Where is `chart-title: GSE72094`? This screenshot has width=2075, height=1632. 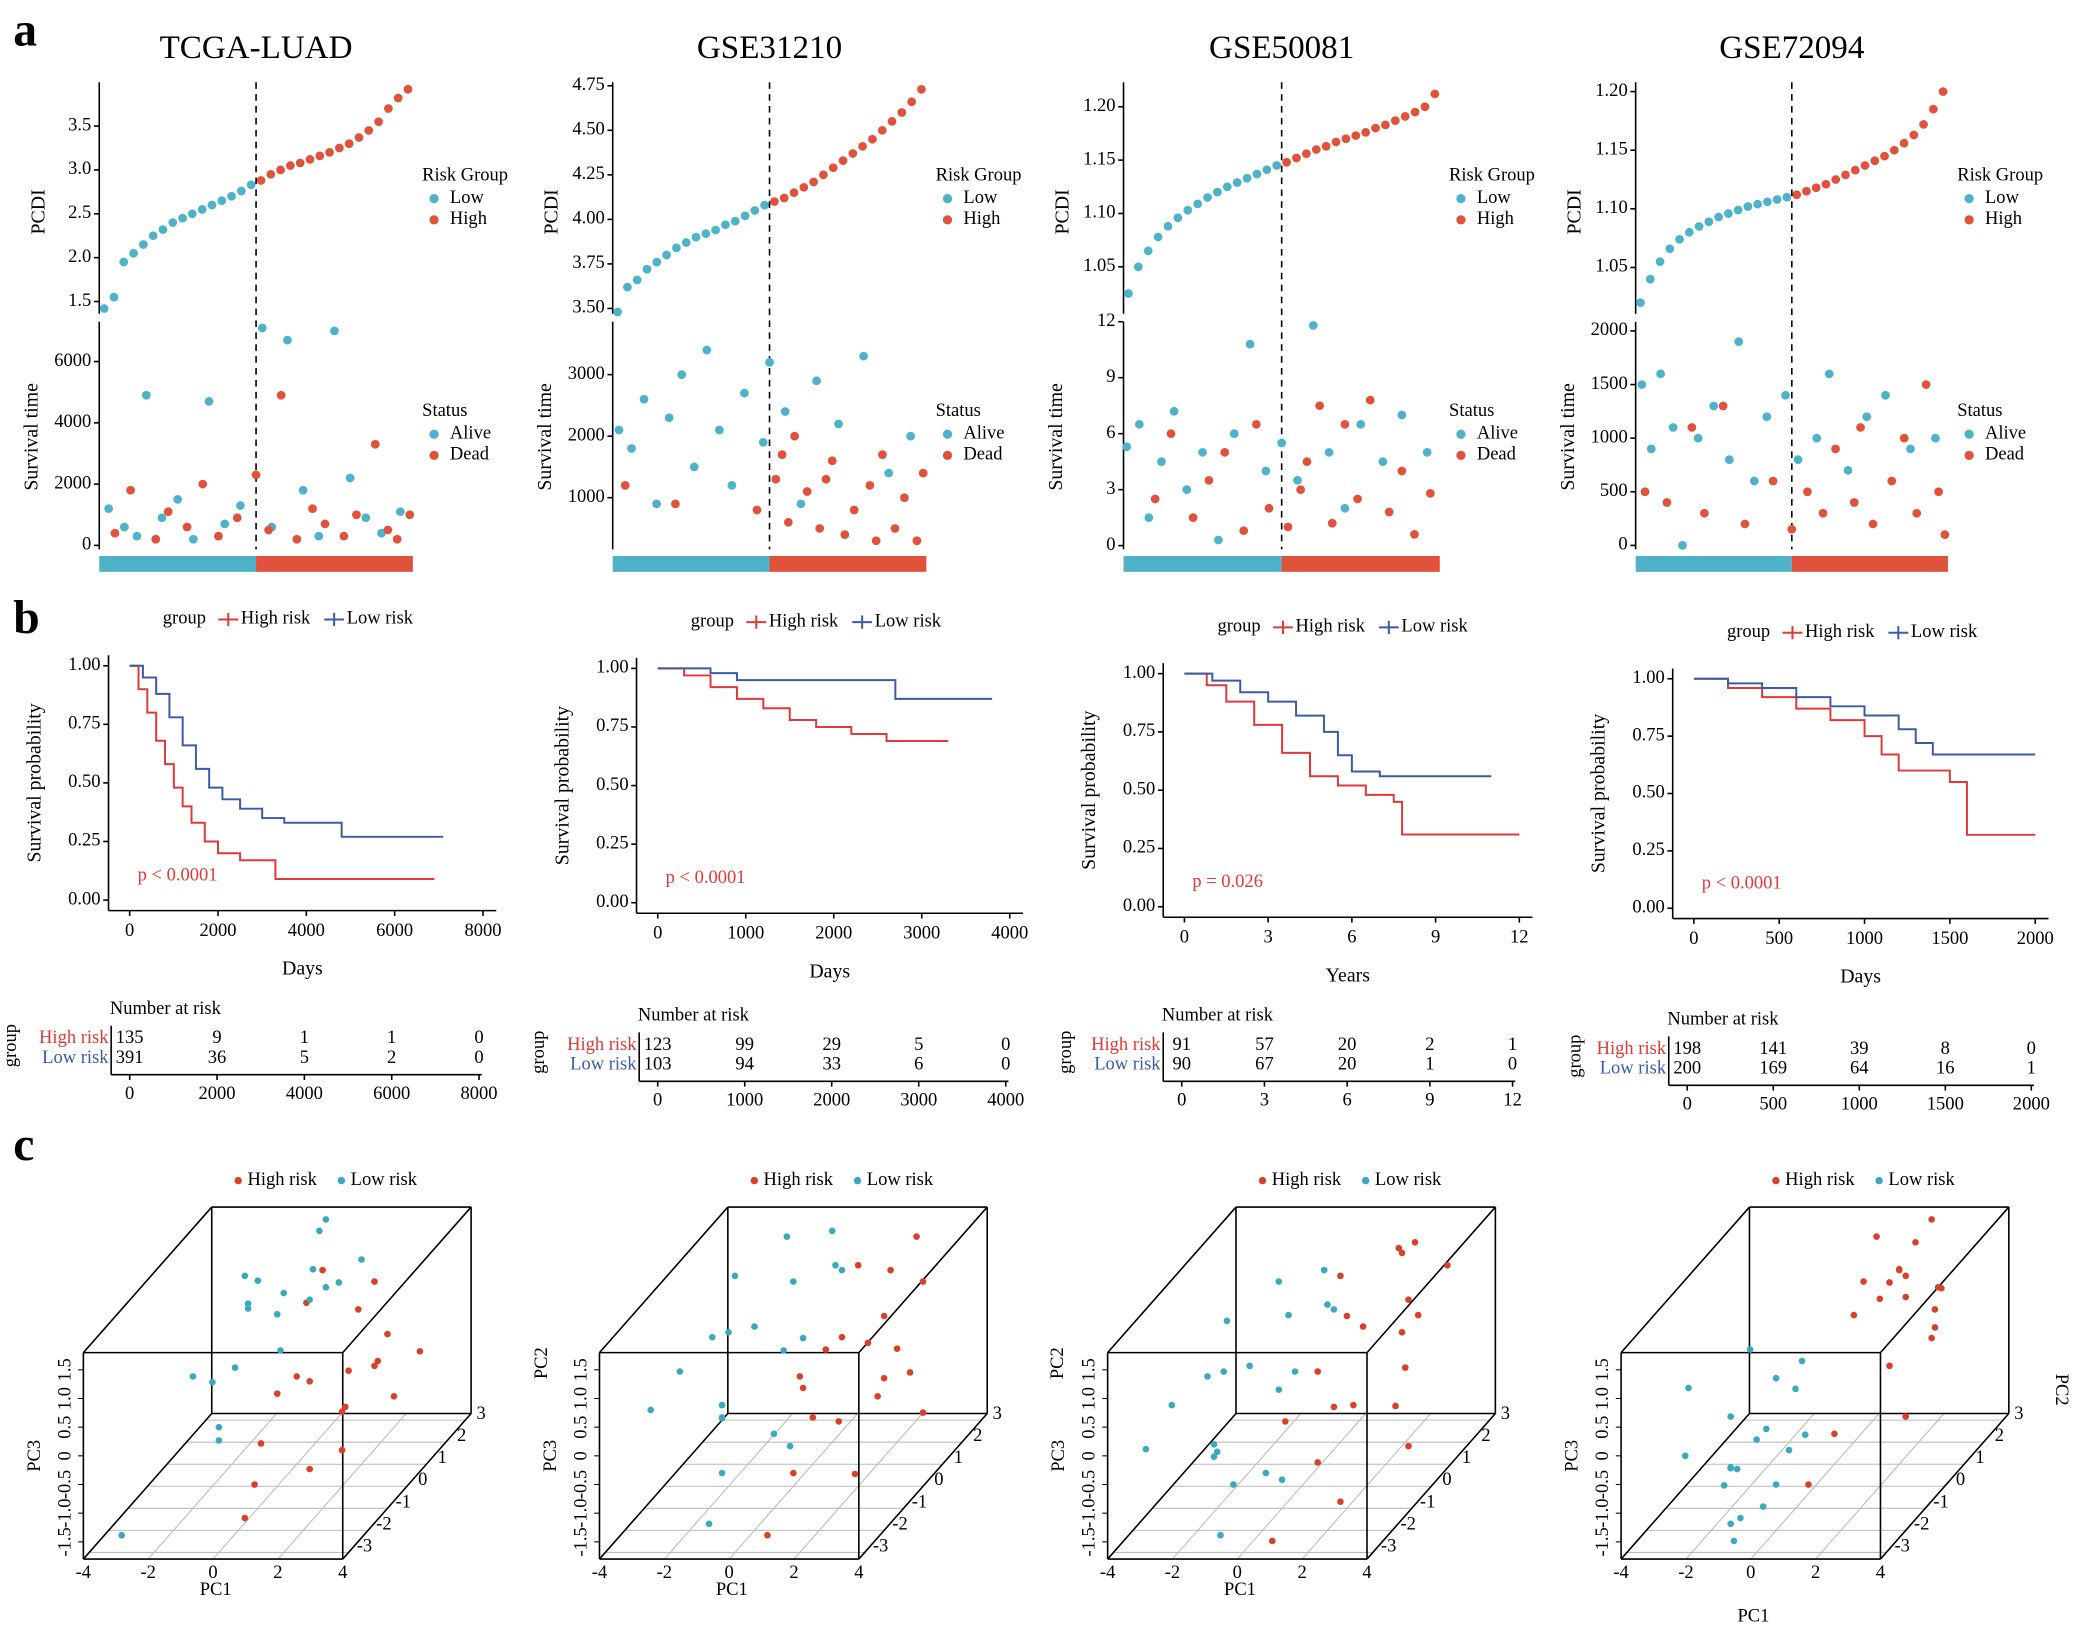 chart-title: GSE72094 is located at coordinates (1792, 48).